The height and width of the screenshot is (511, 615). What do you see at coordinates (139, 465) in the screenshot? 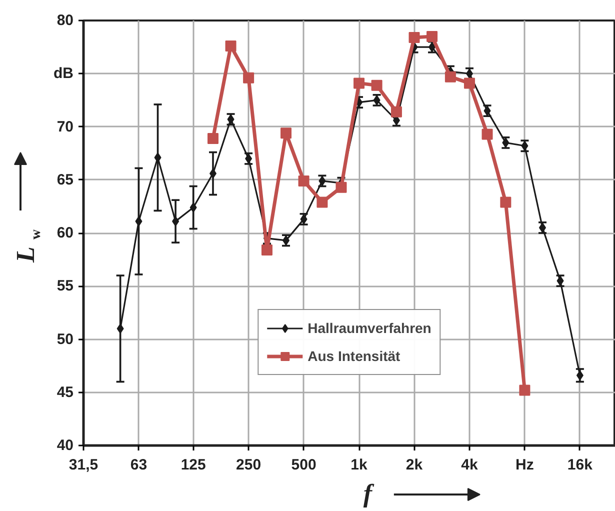
I see `x-tick-label: 63` at bounding box center [139, 465].